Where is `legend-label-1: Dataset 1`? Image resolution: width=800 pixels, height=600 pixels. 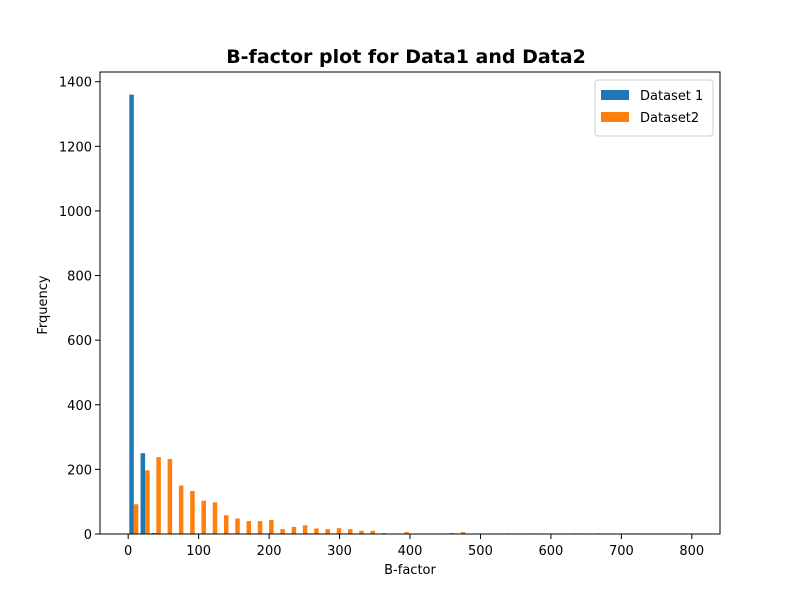 legend-label-1: Dataset 1 is located at coordinates (671, 96).